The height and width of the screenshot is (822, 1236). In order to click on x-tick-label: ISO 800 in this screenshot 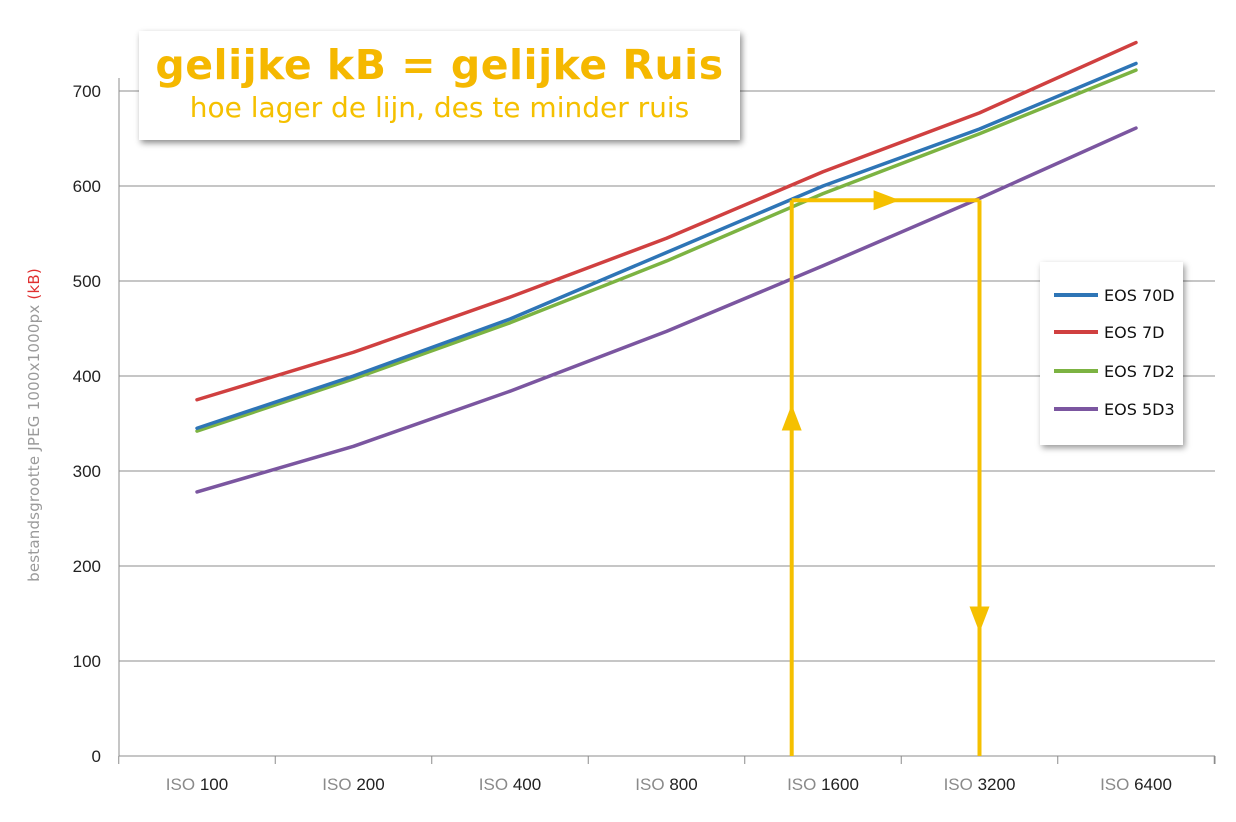, I will do `click(666, 784)`.